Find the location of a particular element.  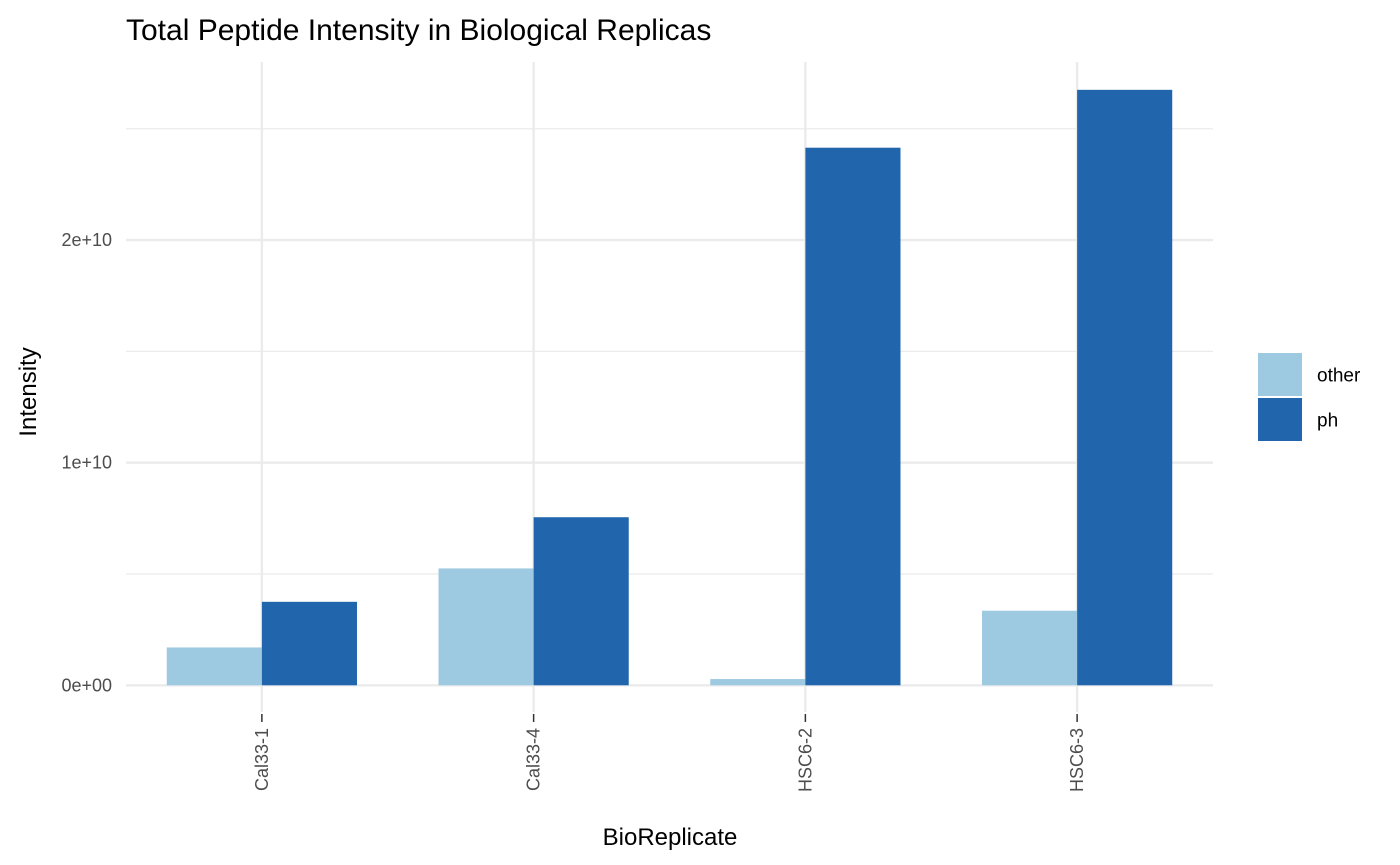

y-tick-label: 0e+00 is located at coordinates (86, 685).